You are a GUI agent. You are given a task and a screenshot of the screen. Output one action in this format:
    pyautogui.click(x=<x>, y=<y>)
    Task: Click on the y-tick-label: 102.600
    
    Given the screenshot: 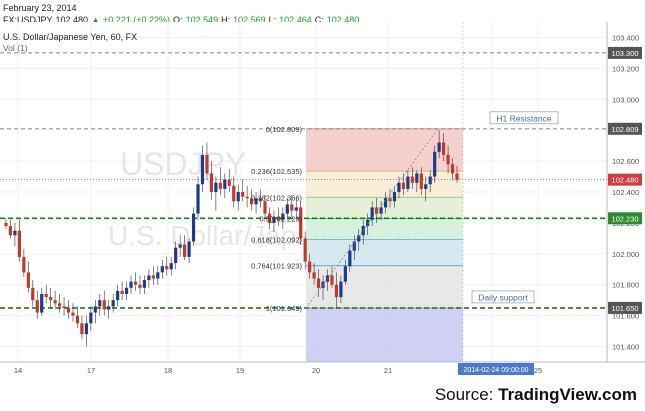 What is the action you would take?
    pyautogui.click(x=625, y=161)
    